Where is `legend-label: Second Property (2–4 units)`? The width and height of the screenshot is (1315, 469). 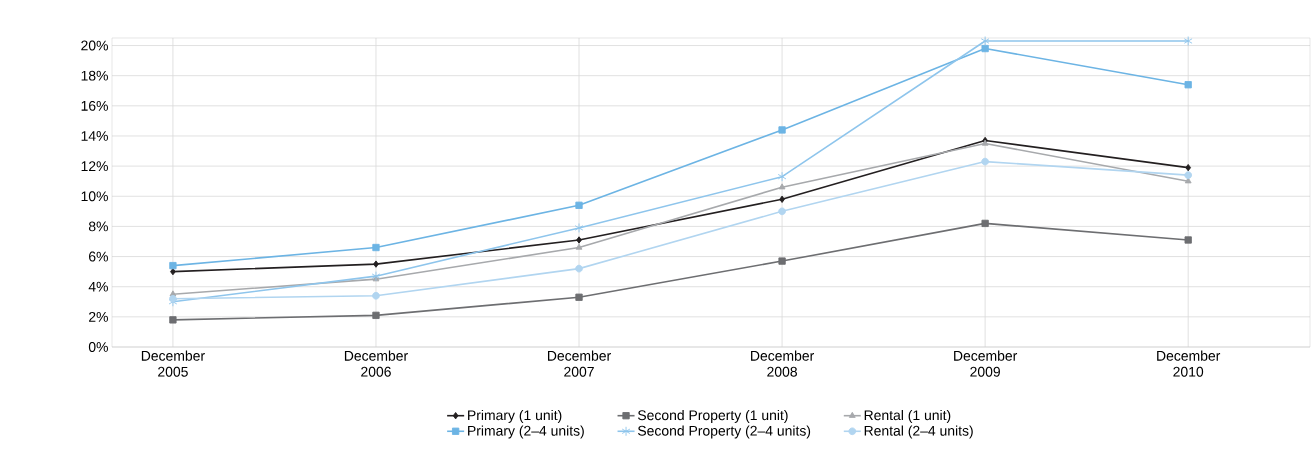
legend-label: Second Property (2–4 units) is located at coordinates (724, 432).